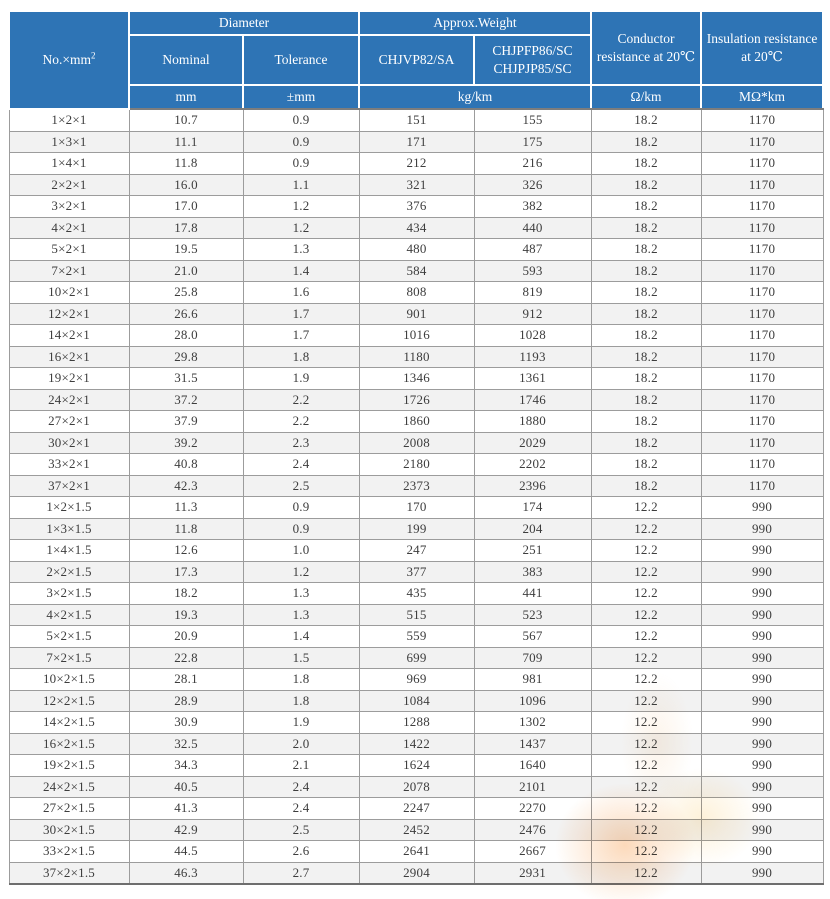 The height and width of the screenshot is (899, 830). Describe the element at coordinates (416, 249) in the screenshot. I see `cell: 480` at that location.